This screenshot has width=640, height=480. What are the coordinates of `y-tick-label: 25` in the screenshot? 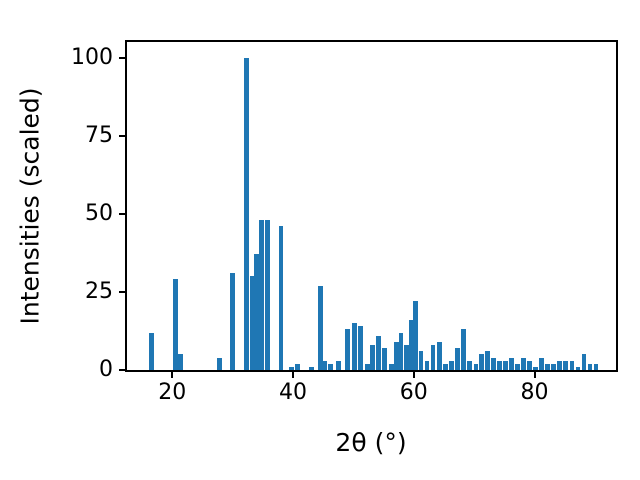 It's located at (99, 291).